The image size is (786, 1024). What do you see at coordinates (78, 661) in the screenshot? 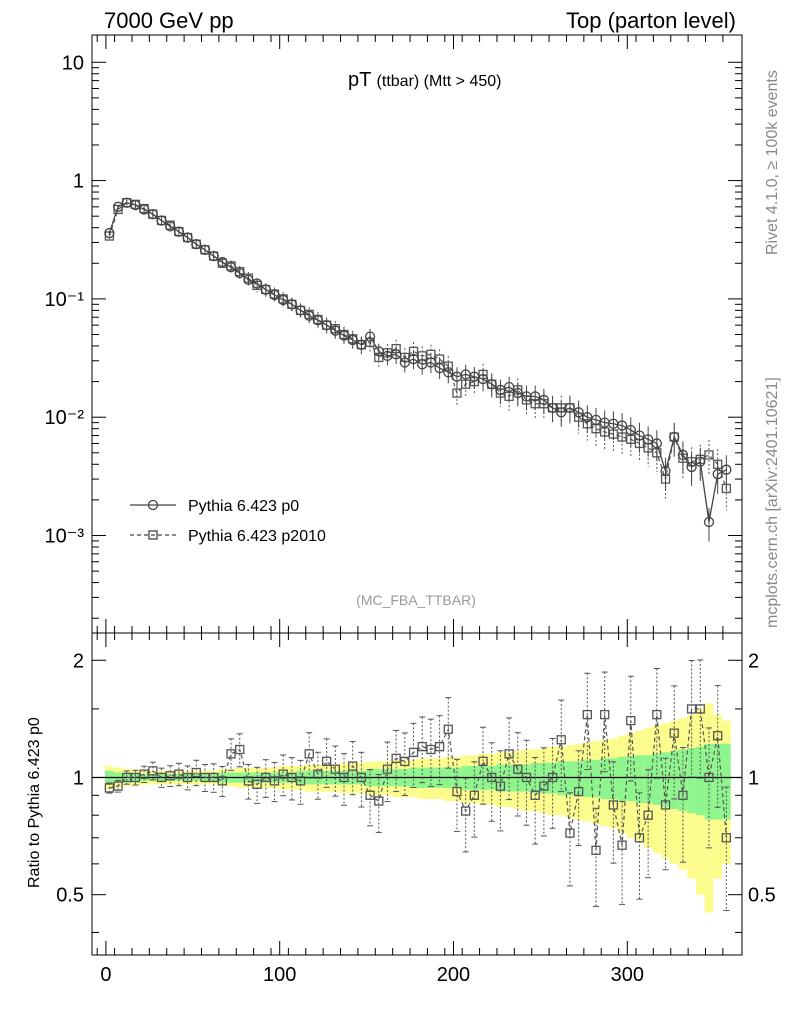
I see `ratio-y-tick-label-left: 2` at bounding box center [78, 661].